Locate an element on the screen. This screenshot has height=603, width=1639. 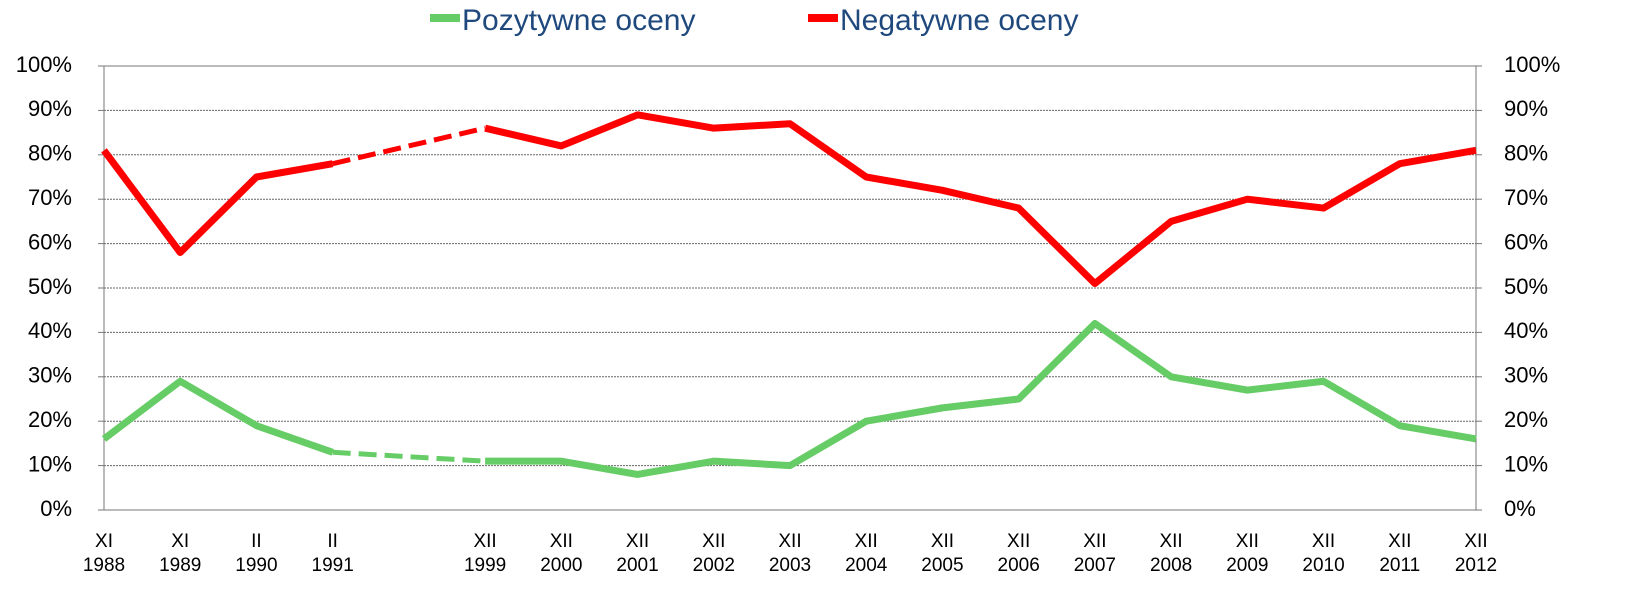
y-tick-label: 10% is located at coordinates (50, 463).